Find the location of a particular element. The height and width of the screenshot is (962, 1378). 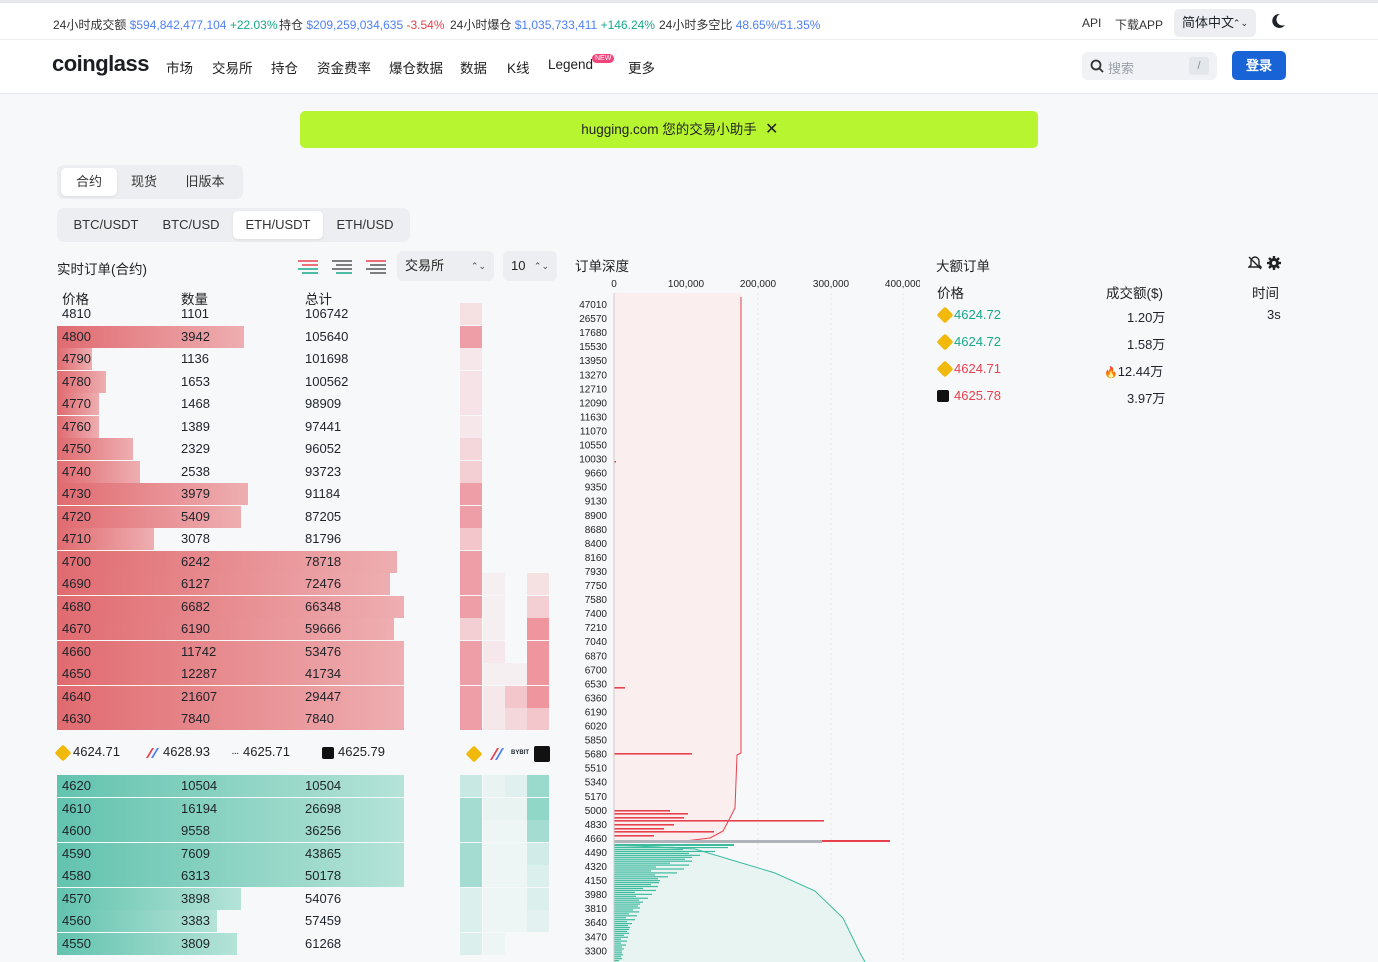

ask-qty: 3942 is located at coordinates (195, 336).